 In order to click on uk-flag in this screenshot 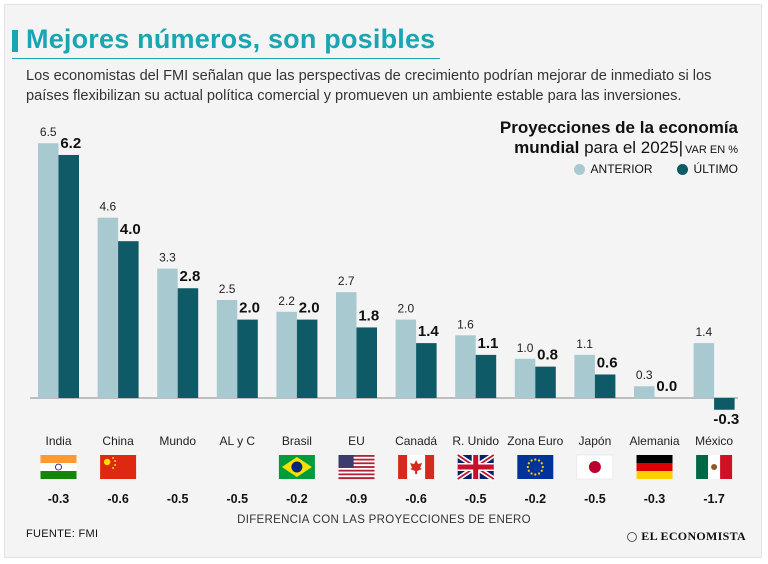, I will do `click(476, 467)`.